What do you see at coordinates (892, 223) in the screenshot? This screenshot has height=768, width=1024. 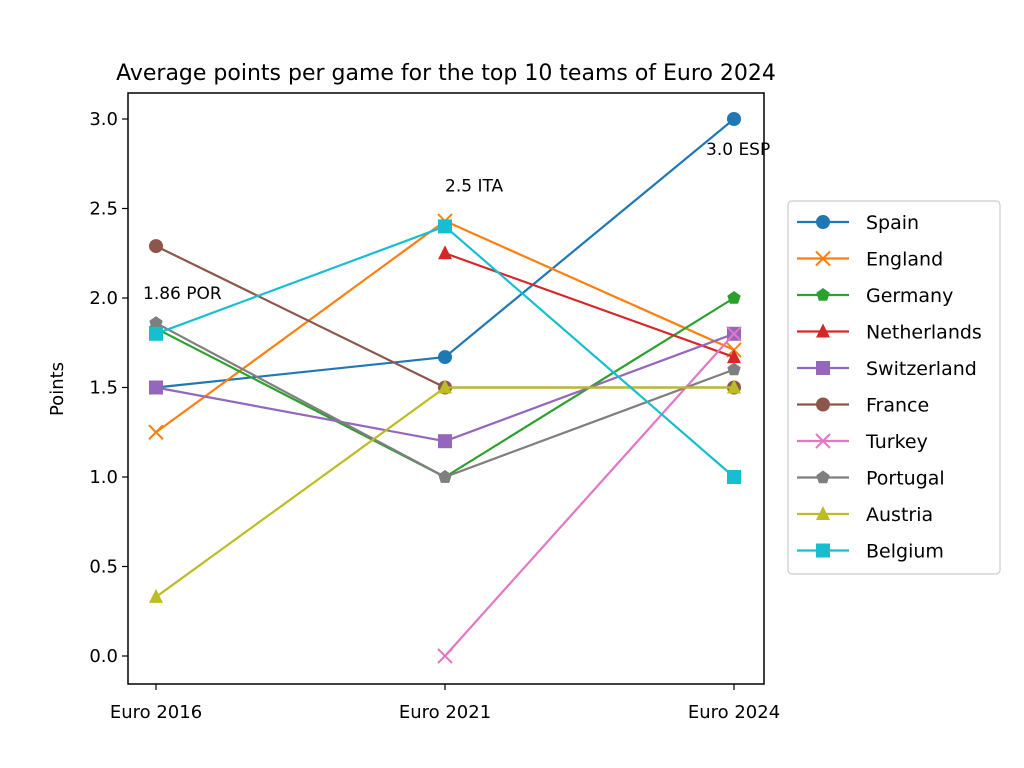 I see `legend-label: Spain` at bounding box center [892, 223].